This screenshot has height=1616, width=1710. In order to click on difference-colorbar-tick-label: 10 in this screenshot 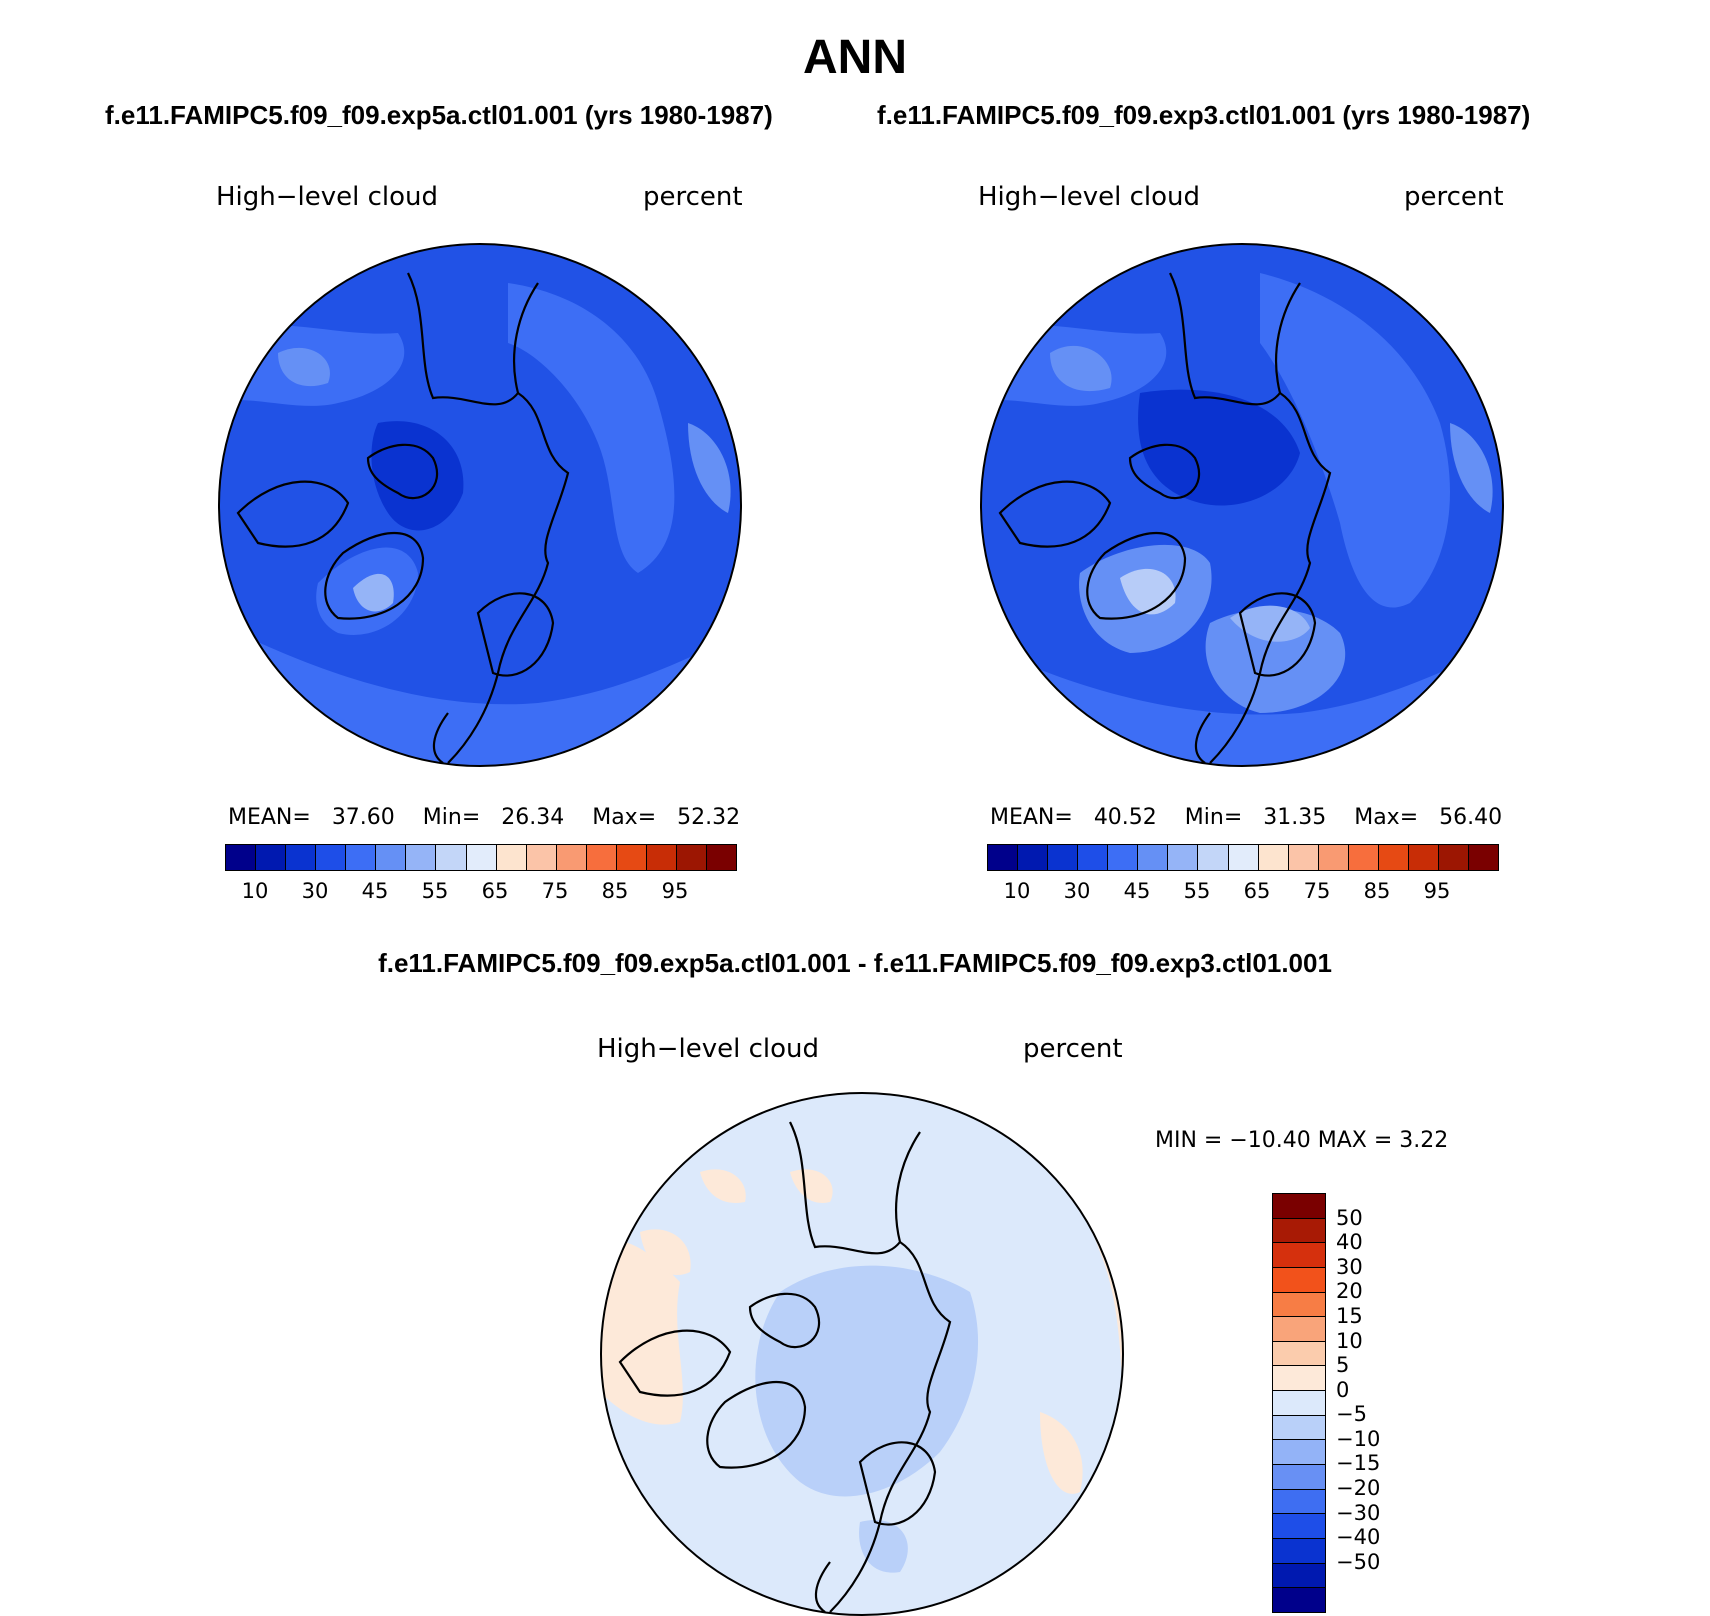, I will do `click(1349, 1340)`.